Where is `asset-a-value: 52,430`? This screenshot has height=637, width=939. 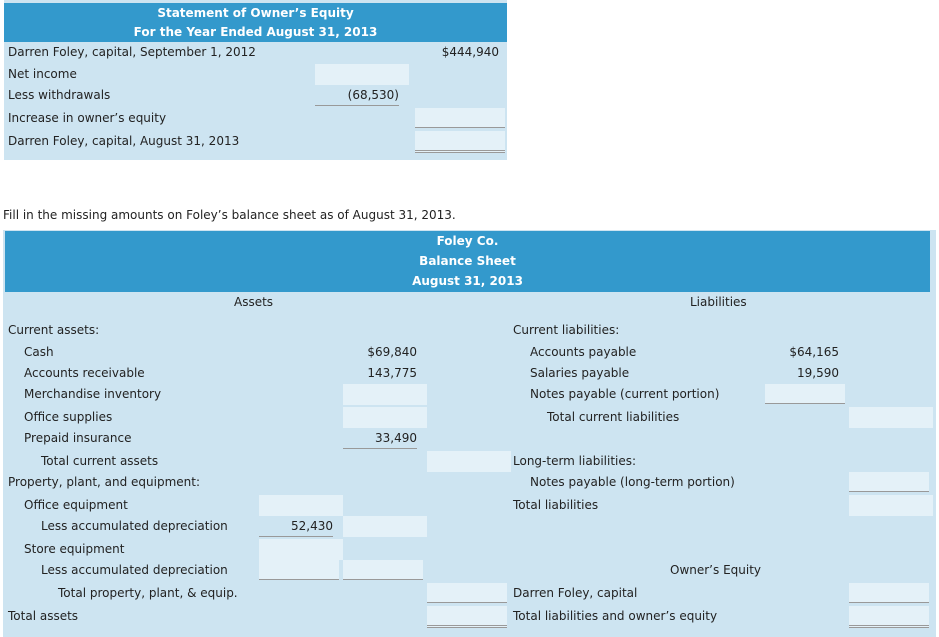 asset-a-value: 52,430 is located at coordinates (296, 527).